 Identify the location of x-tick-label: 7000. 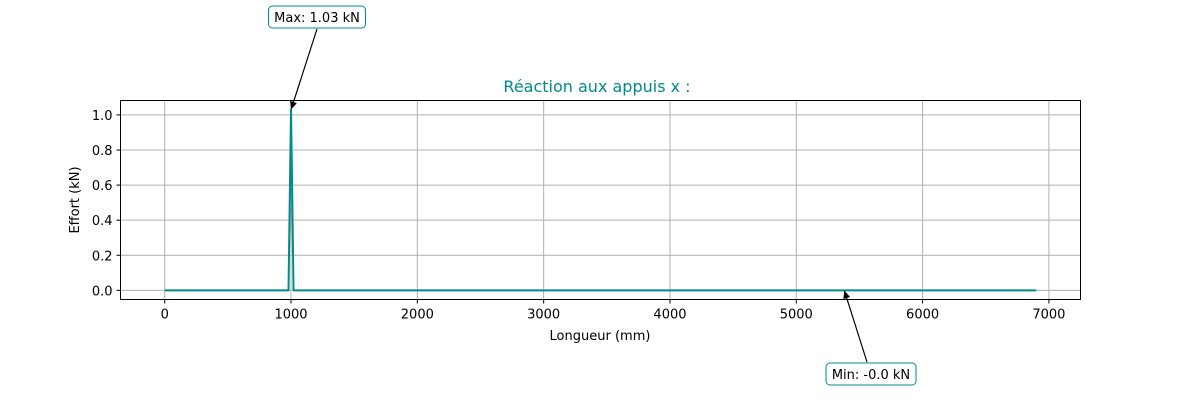
(1048, 315).